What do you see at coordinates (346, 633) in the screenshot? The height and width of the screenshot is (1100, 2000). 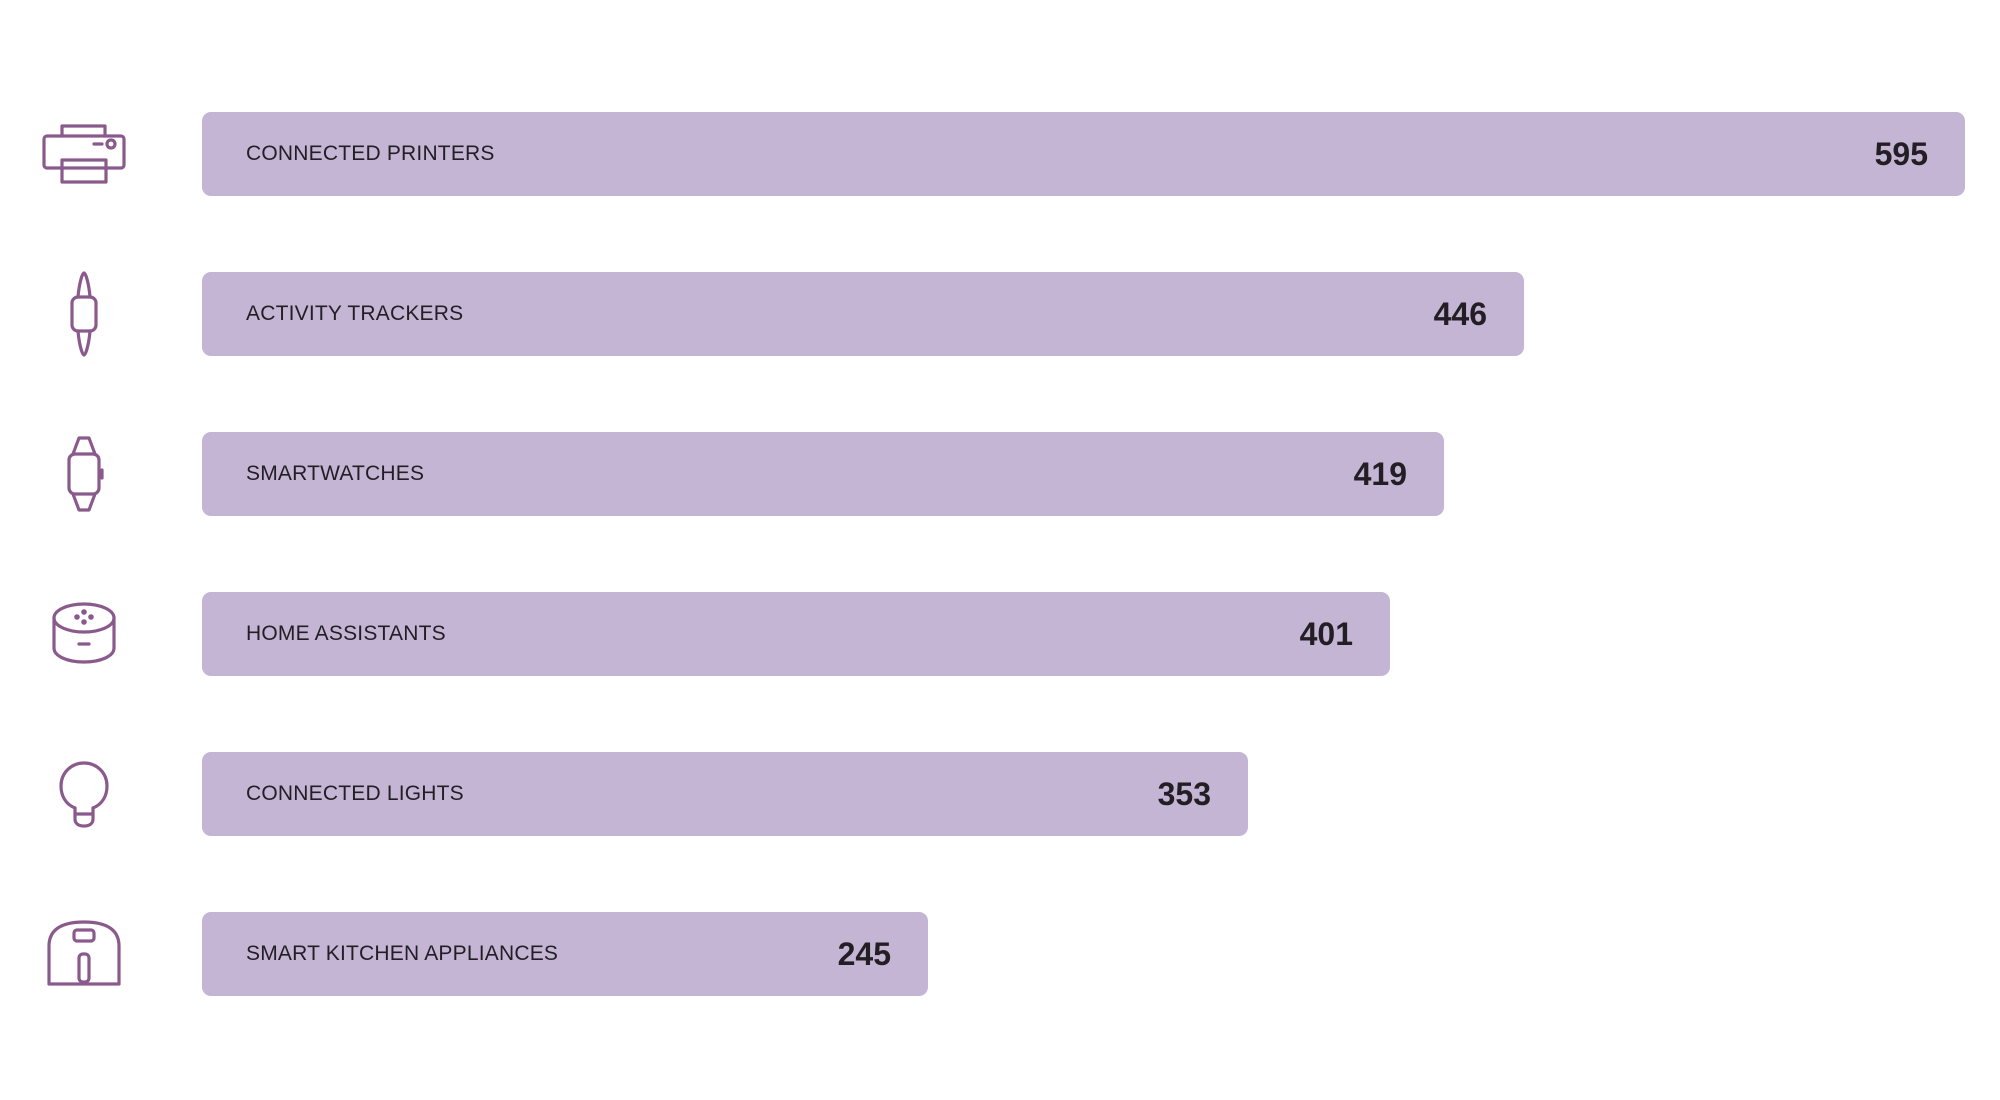 I see `bar-label: HOME ASSISTANTS` at bounding box center [346, 633].